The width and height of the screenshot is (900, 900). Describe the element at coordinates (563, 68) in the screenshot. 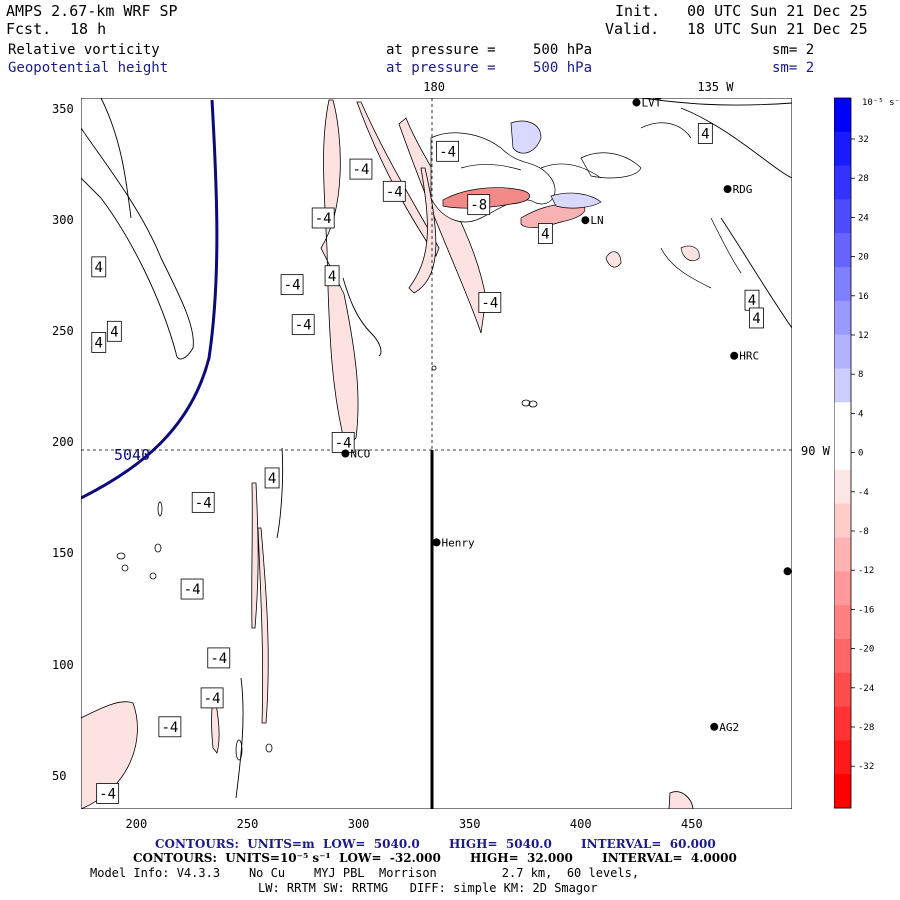

I see `field-pressure-value-height: 500 hPa` at that location.